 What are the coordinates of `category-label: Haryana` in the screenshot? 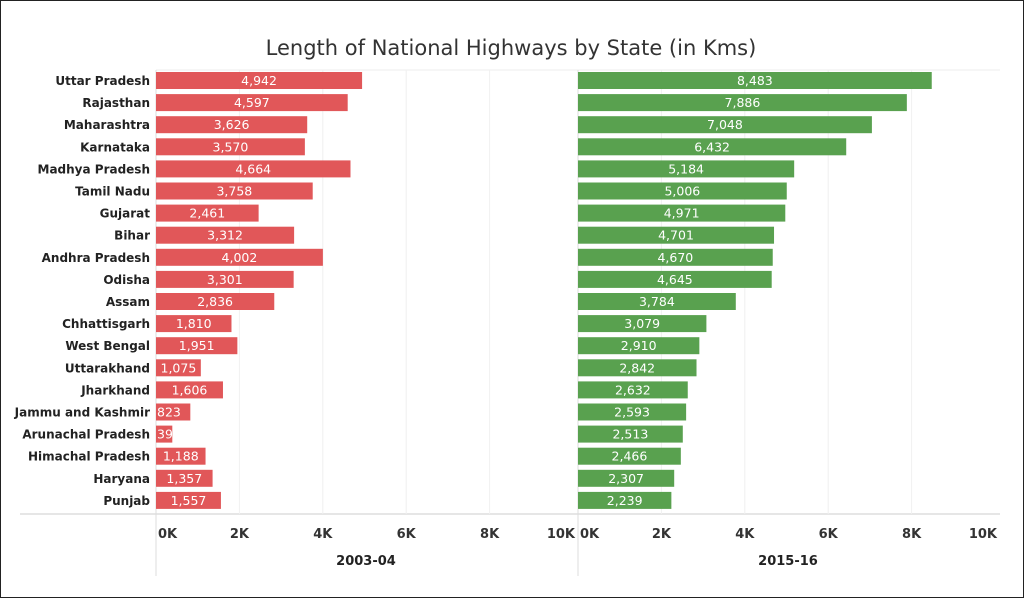 It's located at (121, 479).